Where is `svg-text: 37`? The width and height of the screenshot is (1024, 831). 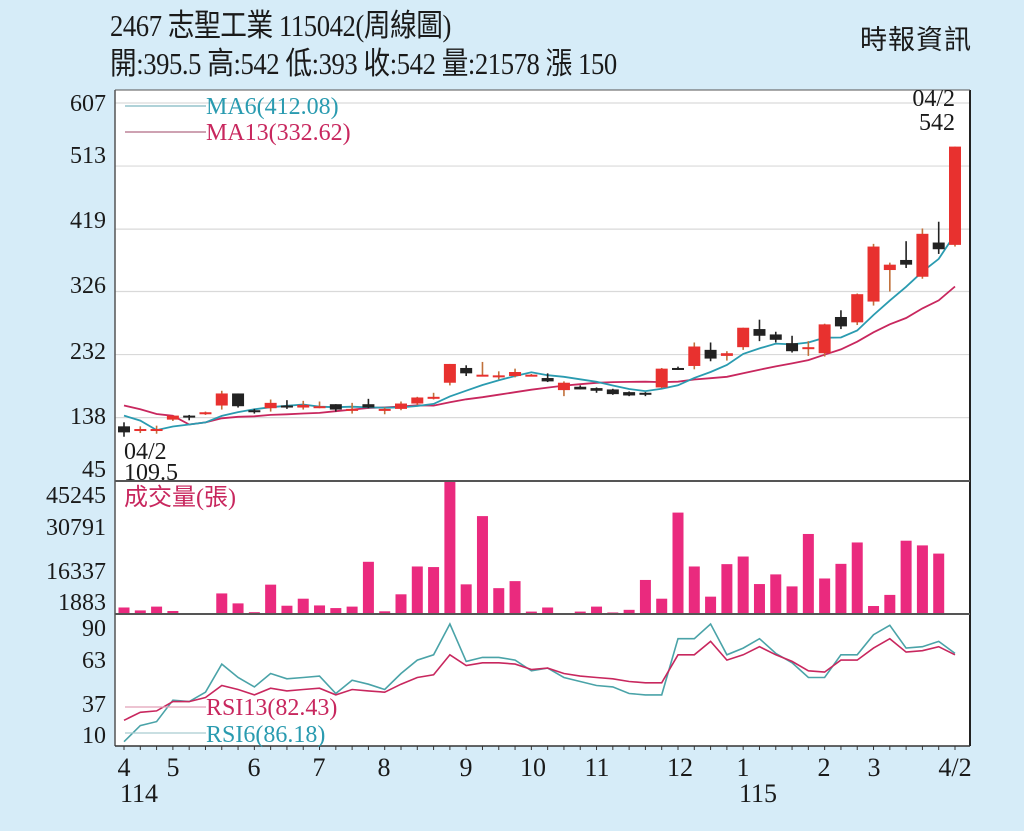 svg-text: 37 is located at coordinates (94, 705).